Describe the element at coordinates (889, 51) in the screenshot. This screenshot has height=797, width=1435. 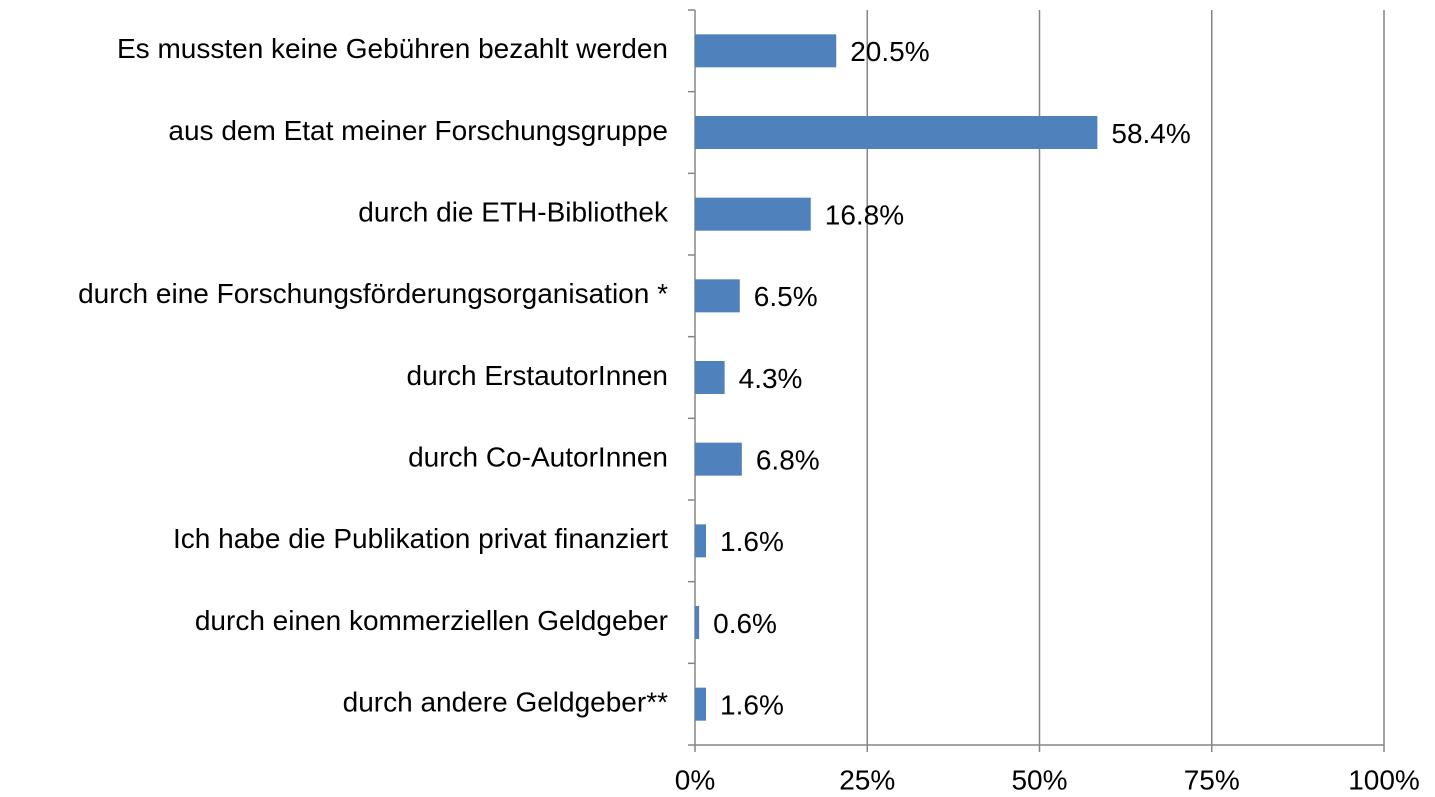
I see `value-label: 20.5%` at that location.